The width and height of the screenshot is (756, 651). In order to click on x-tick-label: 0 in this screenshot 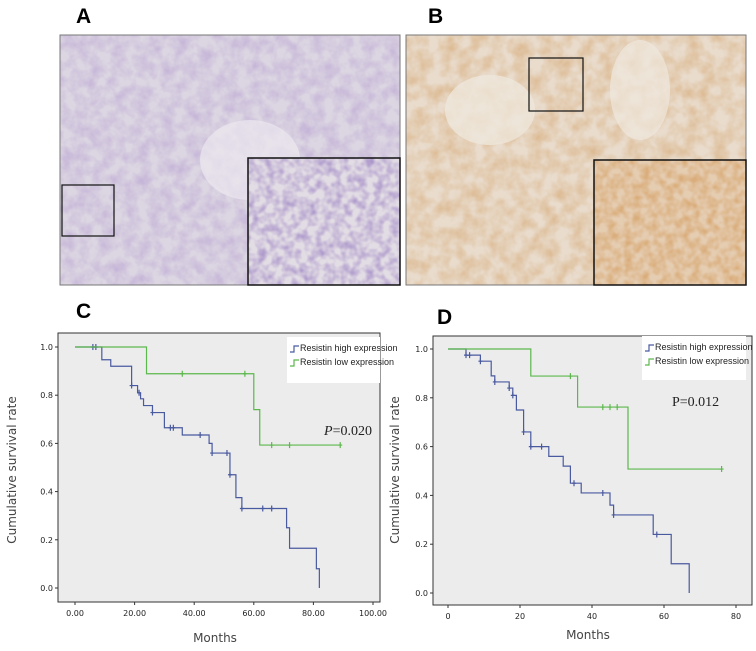, I will do `click(447, 616)`.